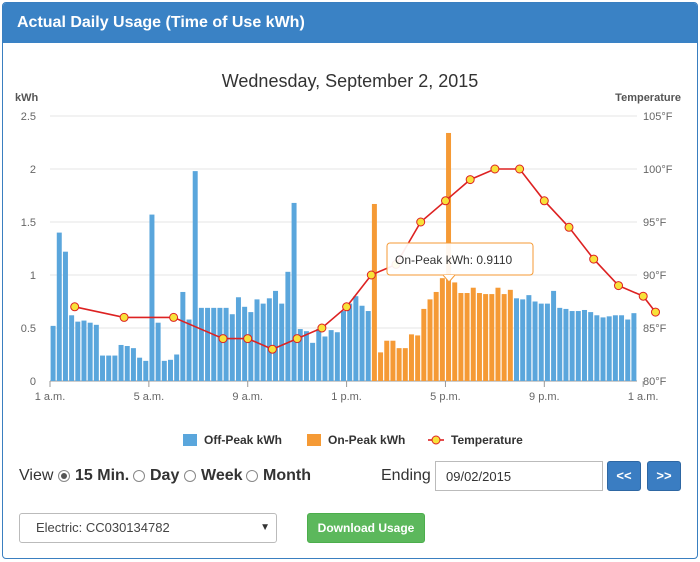 The width and height of the screenshot is (700, 562). I want to click on radio-day: Day, so click(156, 476).